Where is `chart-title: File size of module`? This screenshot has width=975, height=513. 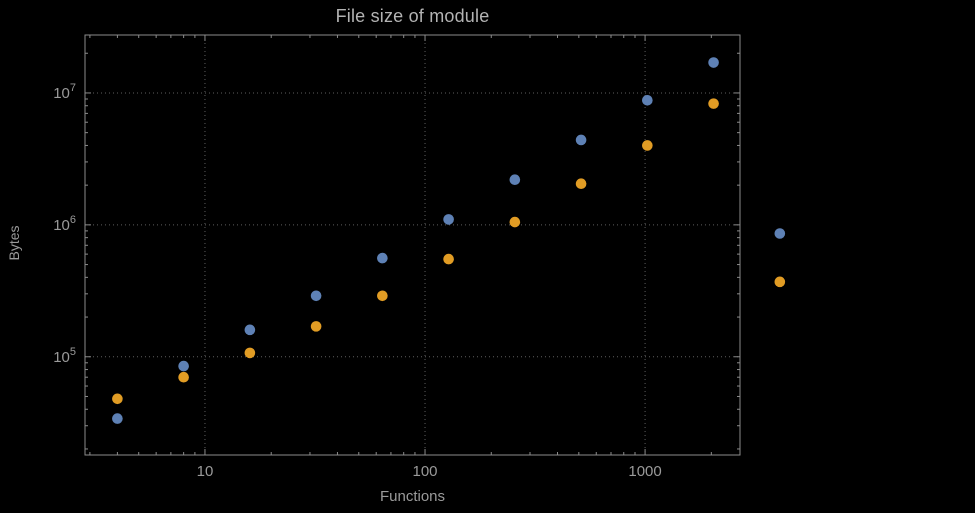
chart-title: File size of module is located at coordinates (412, 16).